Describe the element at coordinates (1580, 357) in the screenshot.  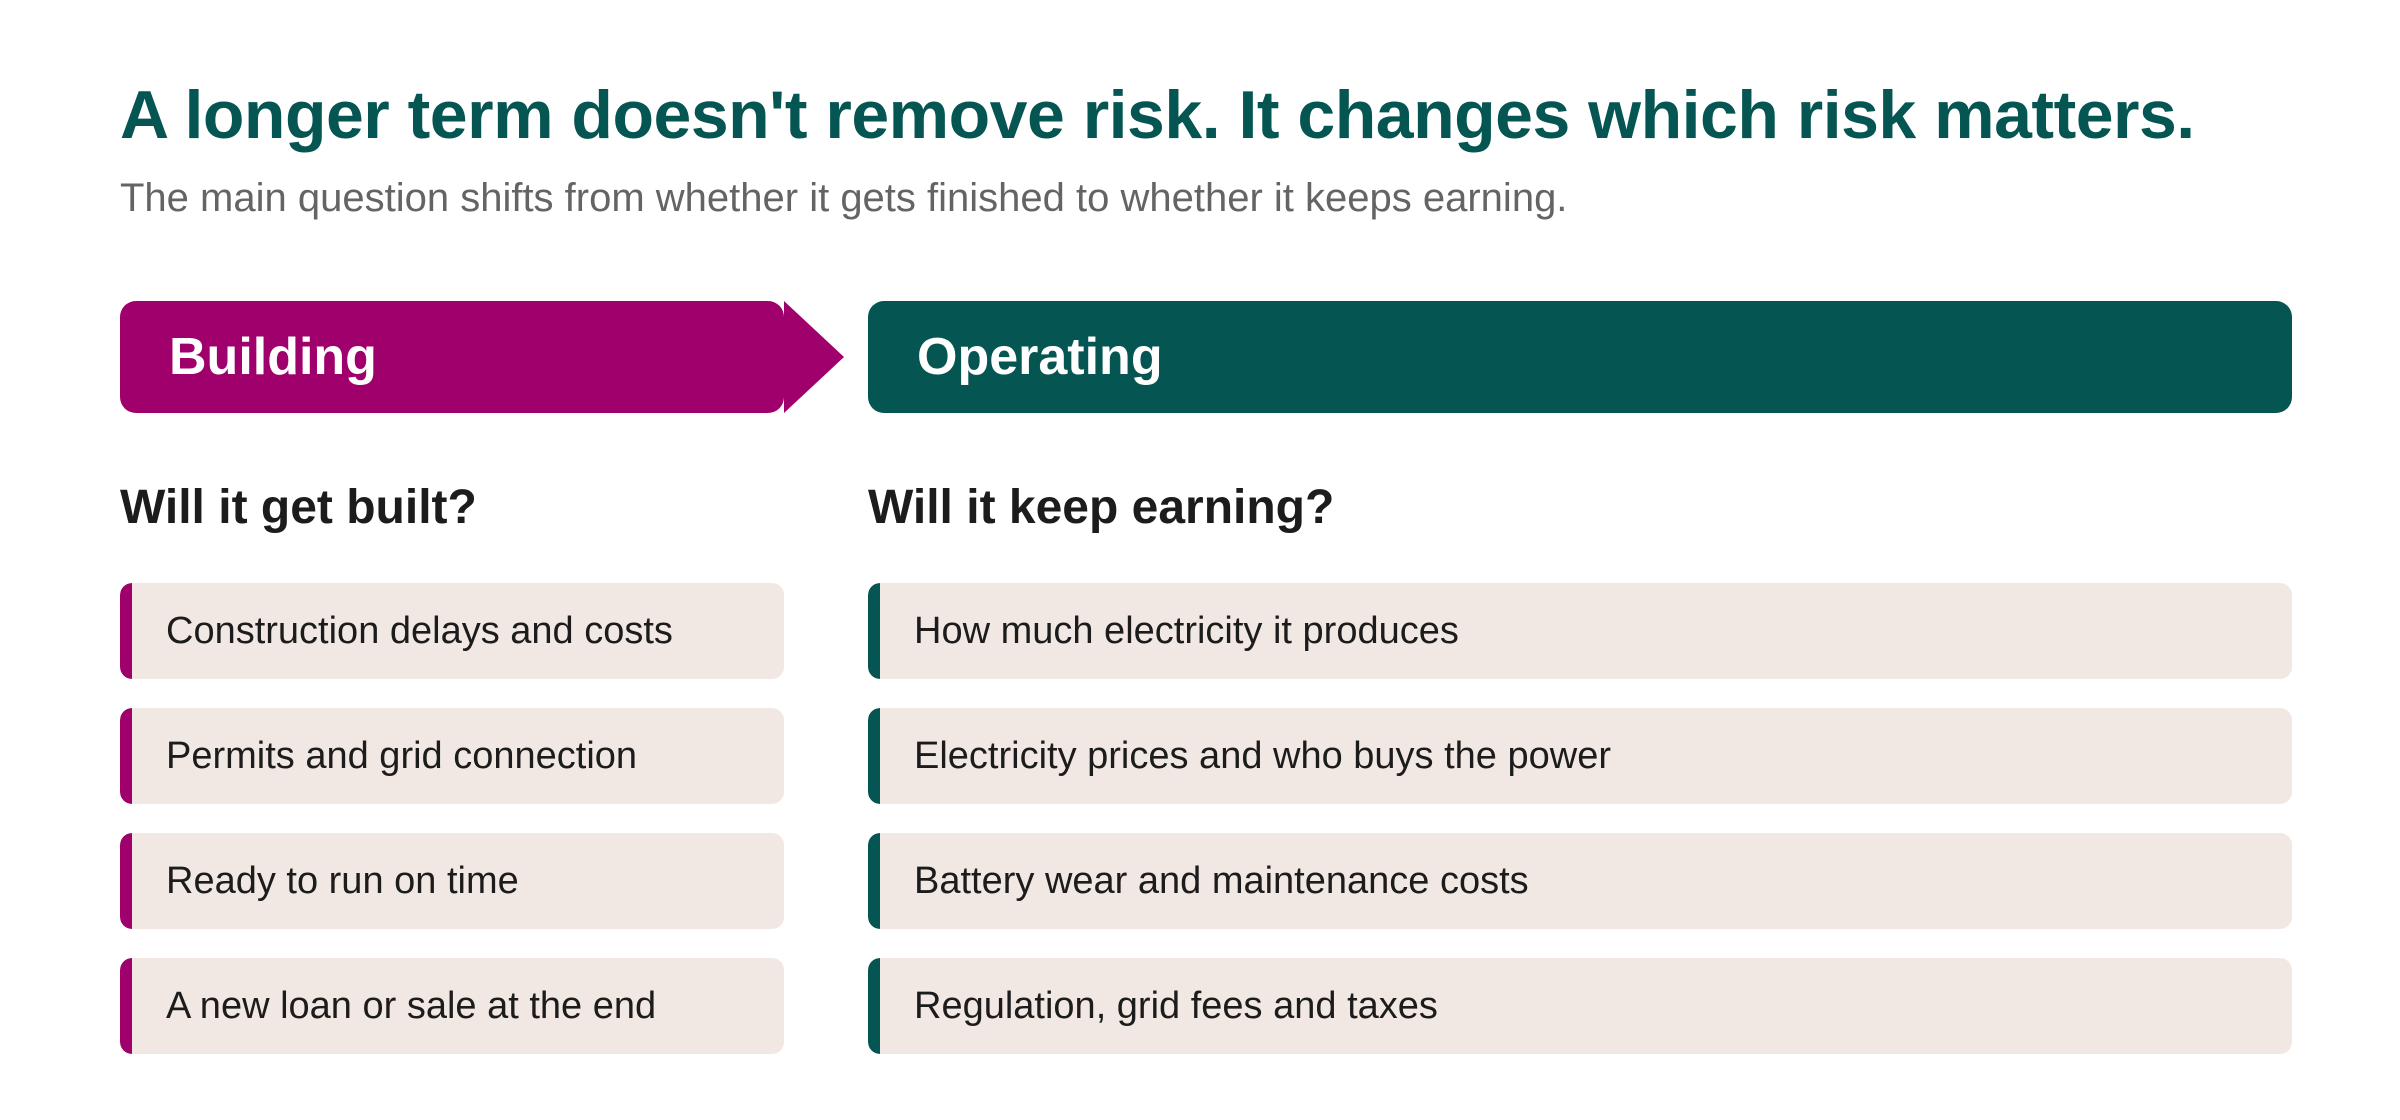
I see `phase-operating-banner: Operating` at that location.